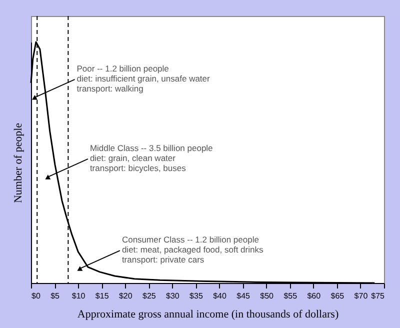  I want to click on x-tick-label: $50, so click(267, 296).